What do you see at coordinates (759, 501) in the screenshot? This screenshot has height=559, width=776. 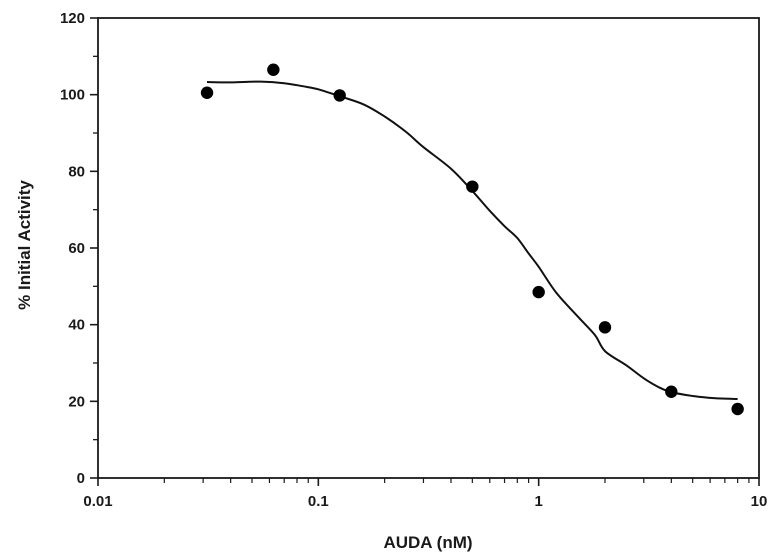 I see `x-tick-label: 10` at bounding box center [759, 501].